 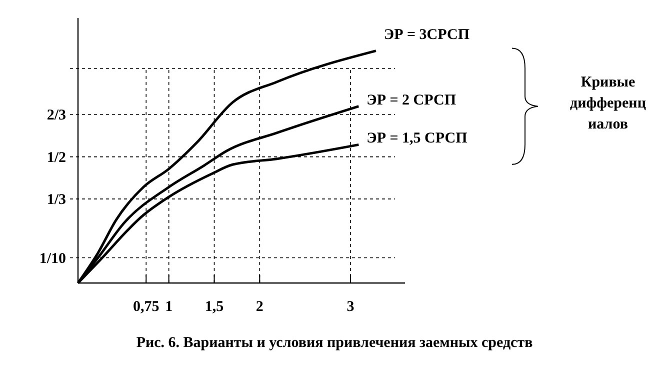 I want to click on series-label: ЭР = 3СРСП, so click(x=427, y=34).